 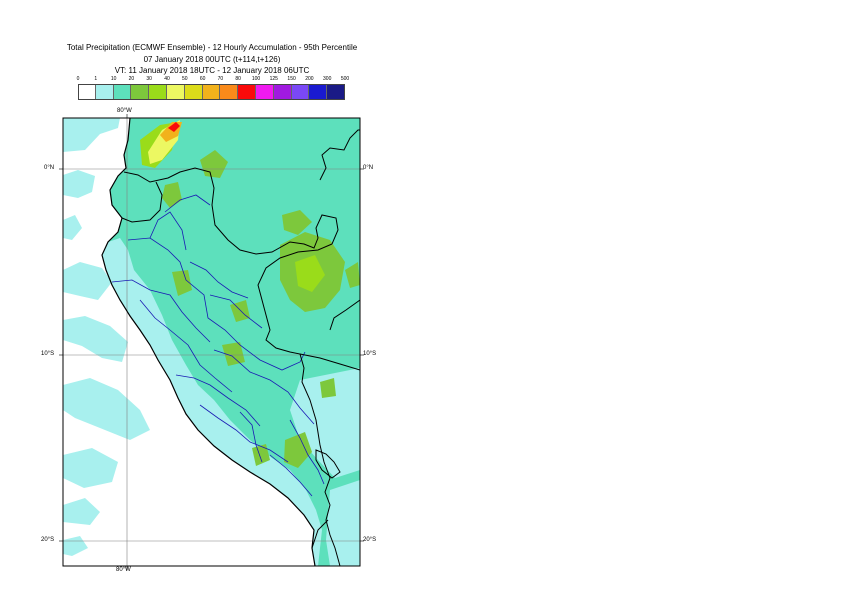 I want to click on ocean-precip-patches, so click(x=106, y=337).